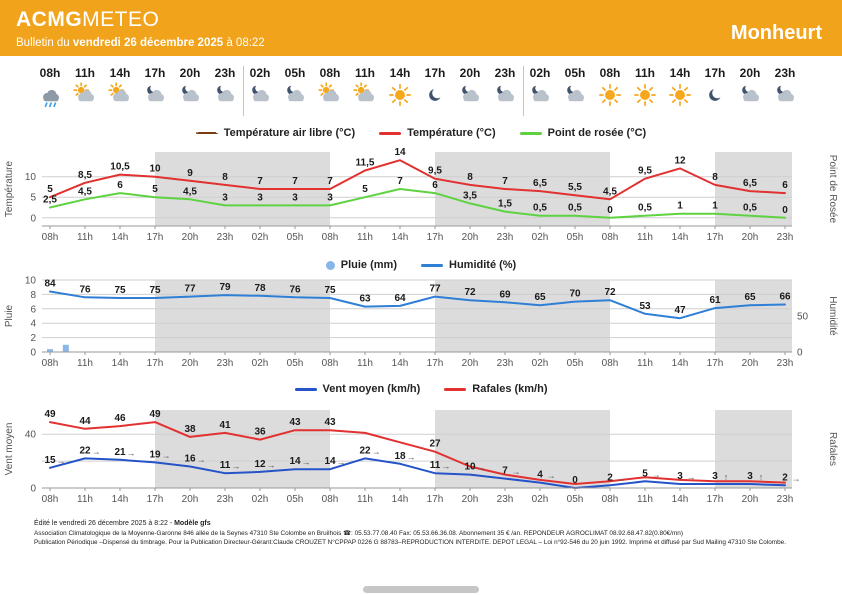 The image size is (842, 595). Describe the element at coordinates (365, 299) in the screenshot. I see `svg-text: 63` at that location.